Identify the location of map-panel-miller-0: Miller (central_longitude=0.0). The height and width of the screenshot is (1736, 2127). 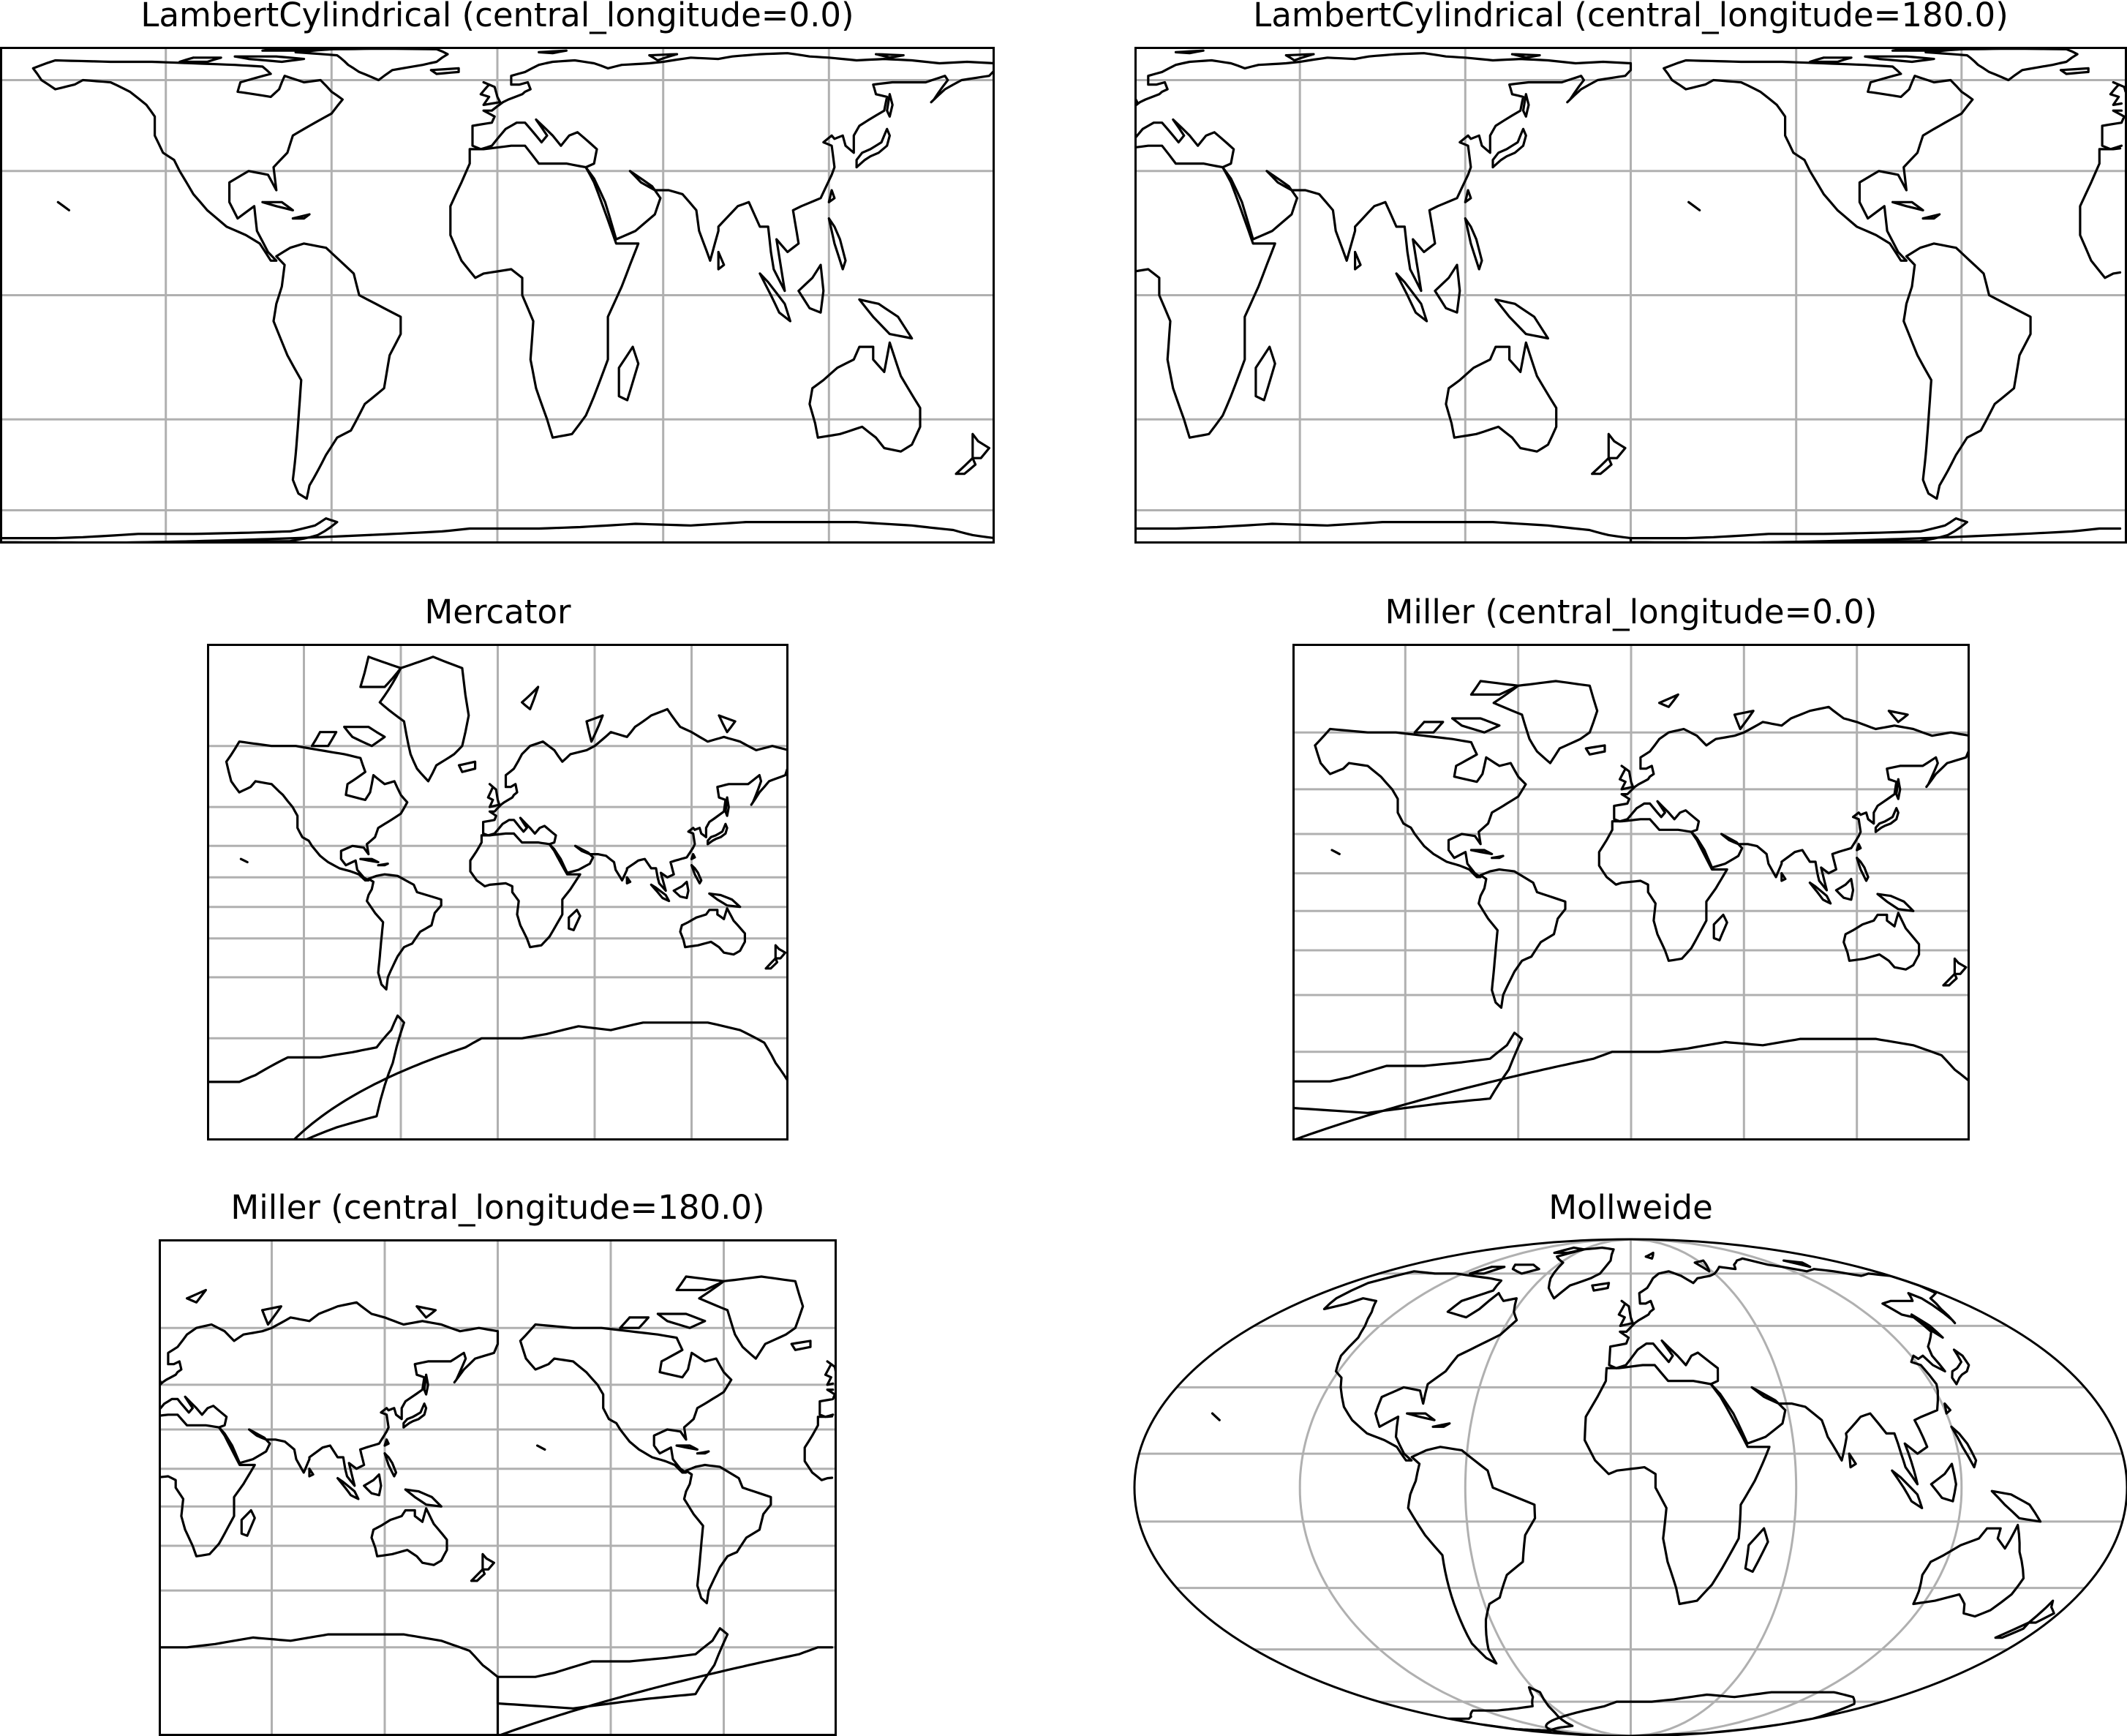
(1631, 867).